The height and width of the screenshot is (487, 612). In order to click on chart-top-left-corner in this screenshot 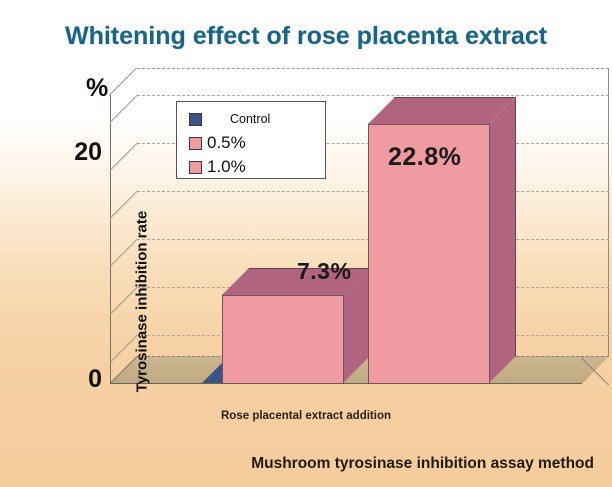, I will do `click(124, 82)`.